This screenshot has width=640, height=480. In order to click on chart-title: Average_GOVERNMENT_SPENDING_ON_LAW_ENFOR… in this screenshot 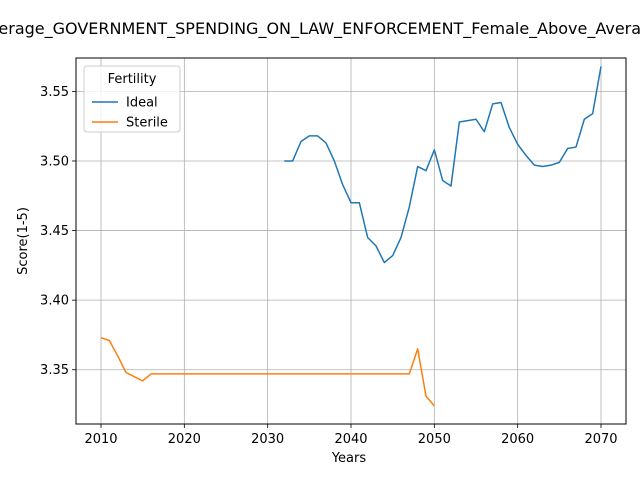, I will do `click(320, 29)`.